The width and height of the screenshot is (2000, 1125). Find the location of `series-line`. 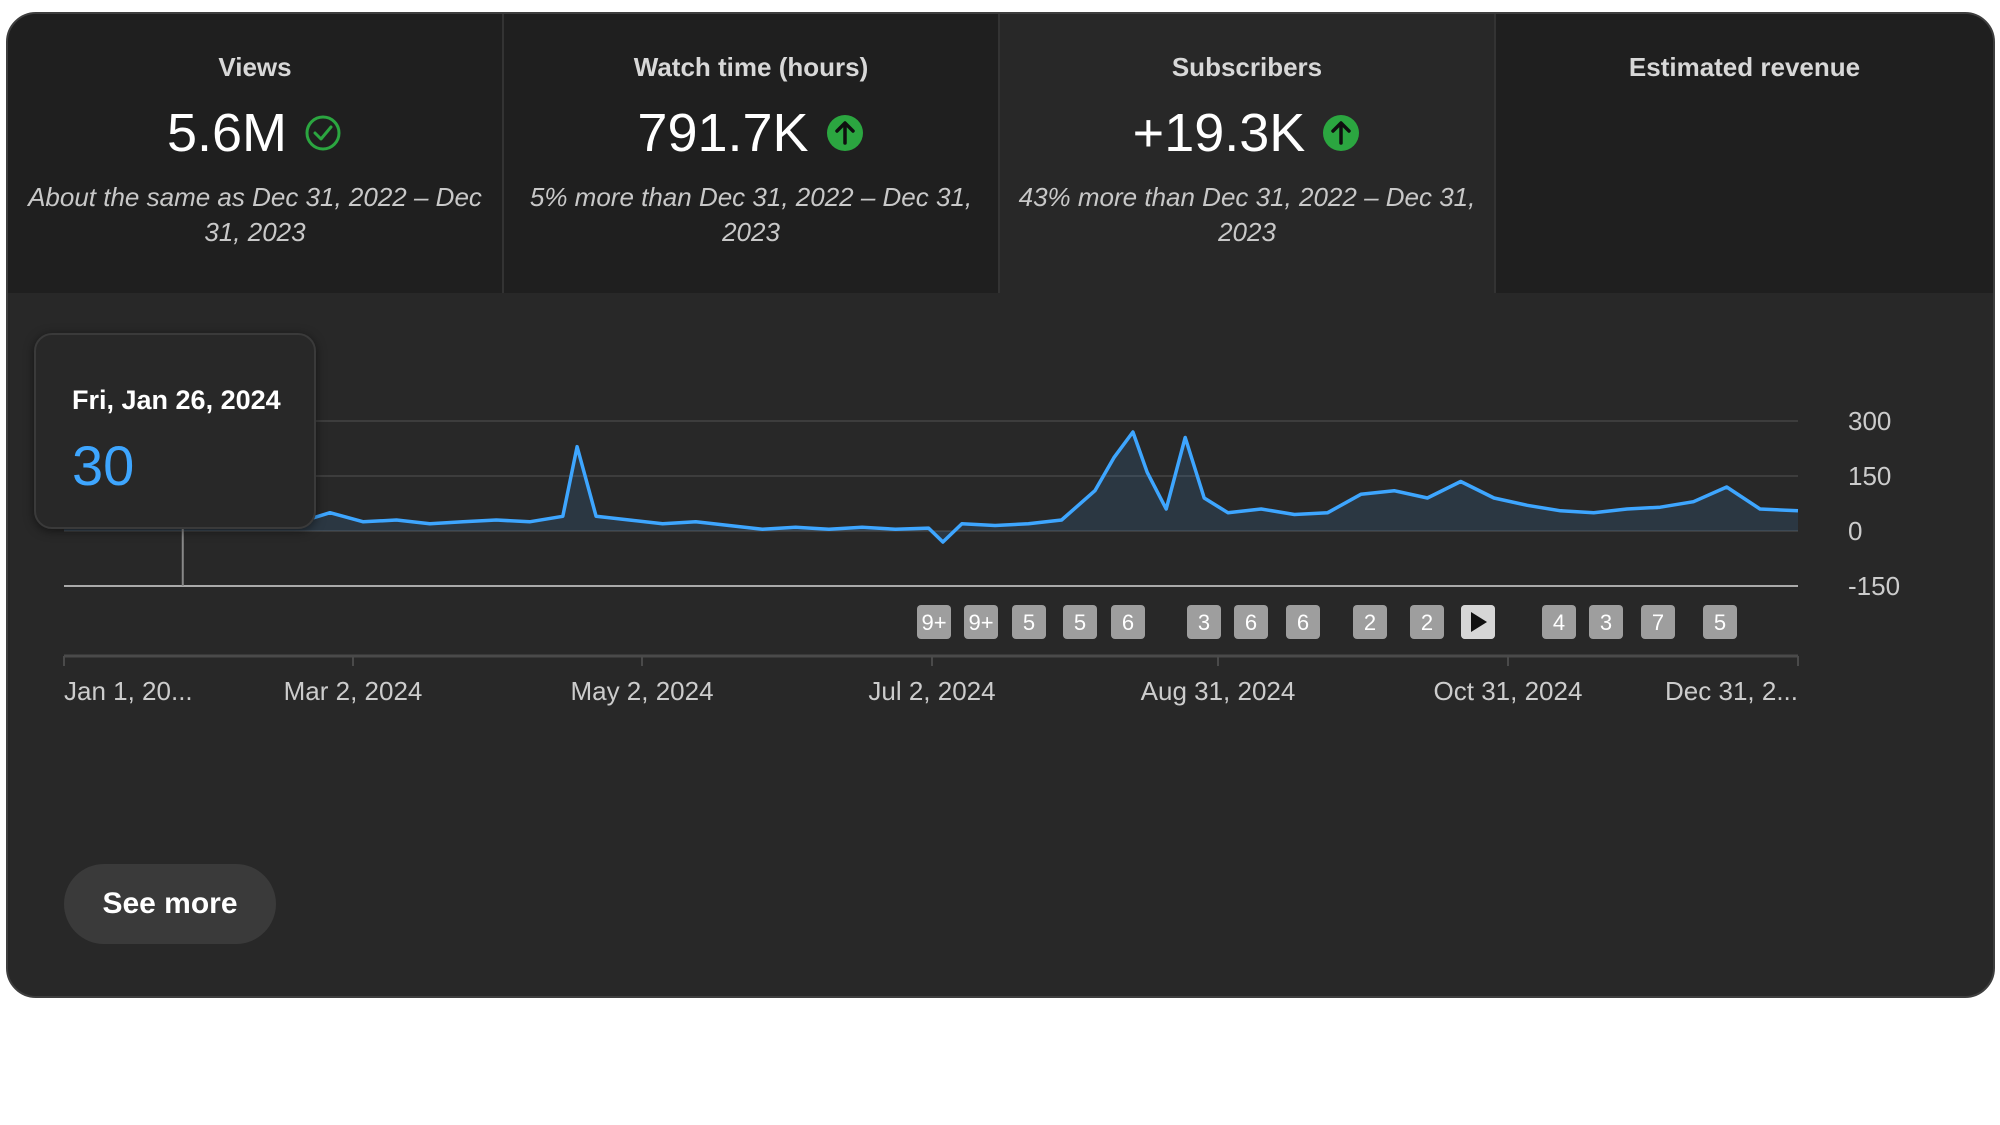

series-line is located at coordinates (931, 487).